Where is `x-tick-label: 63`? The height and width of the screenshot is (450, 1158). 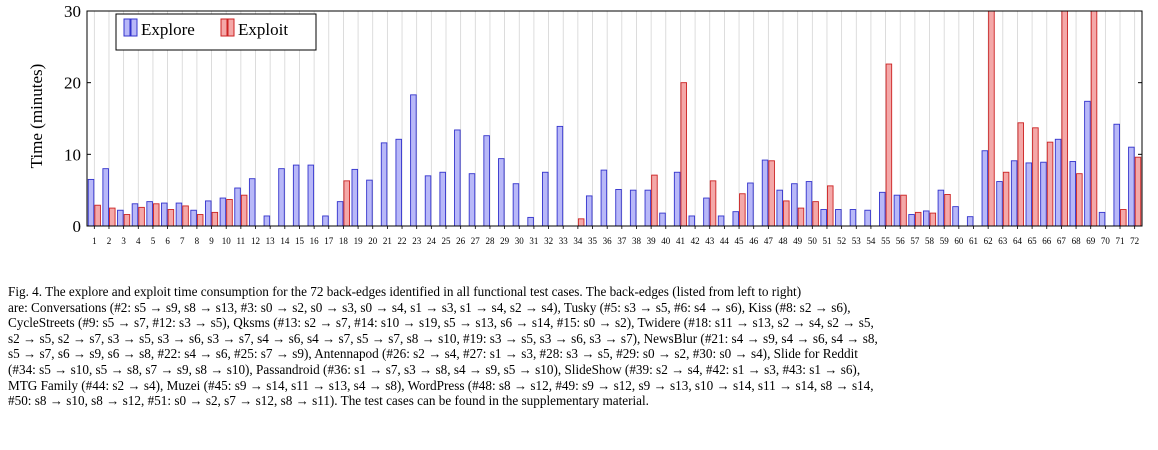 x-tick-label: 63 is located at coordinates (1003, 241).